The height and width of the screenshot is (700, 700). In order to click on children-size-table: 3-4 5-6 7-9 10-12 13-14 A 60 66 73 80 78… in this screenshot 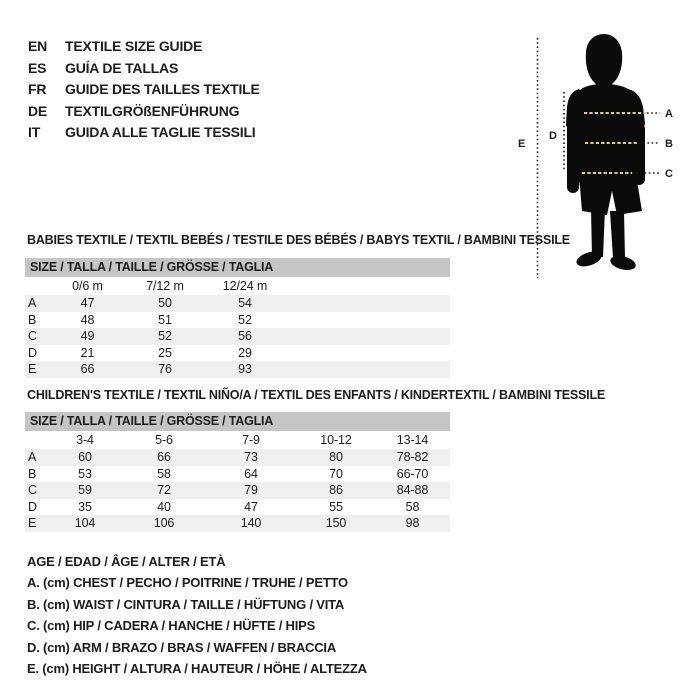, I will do `click(237, 481)`.